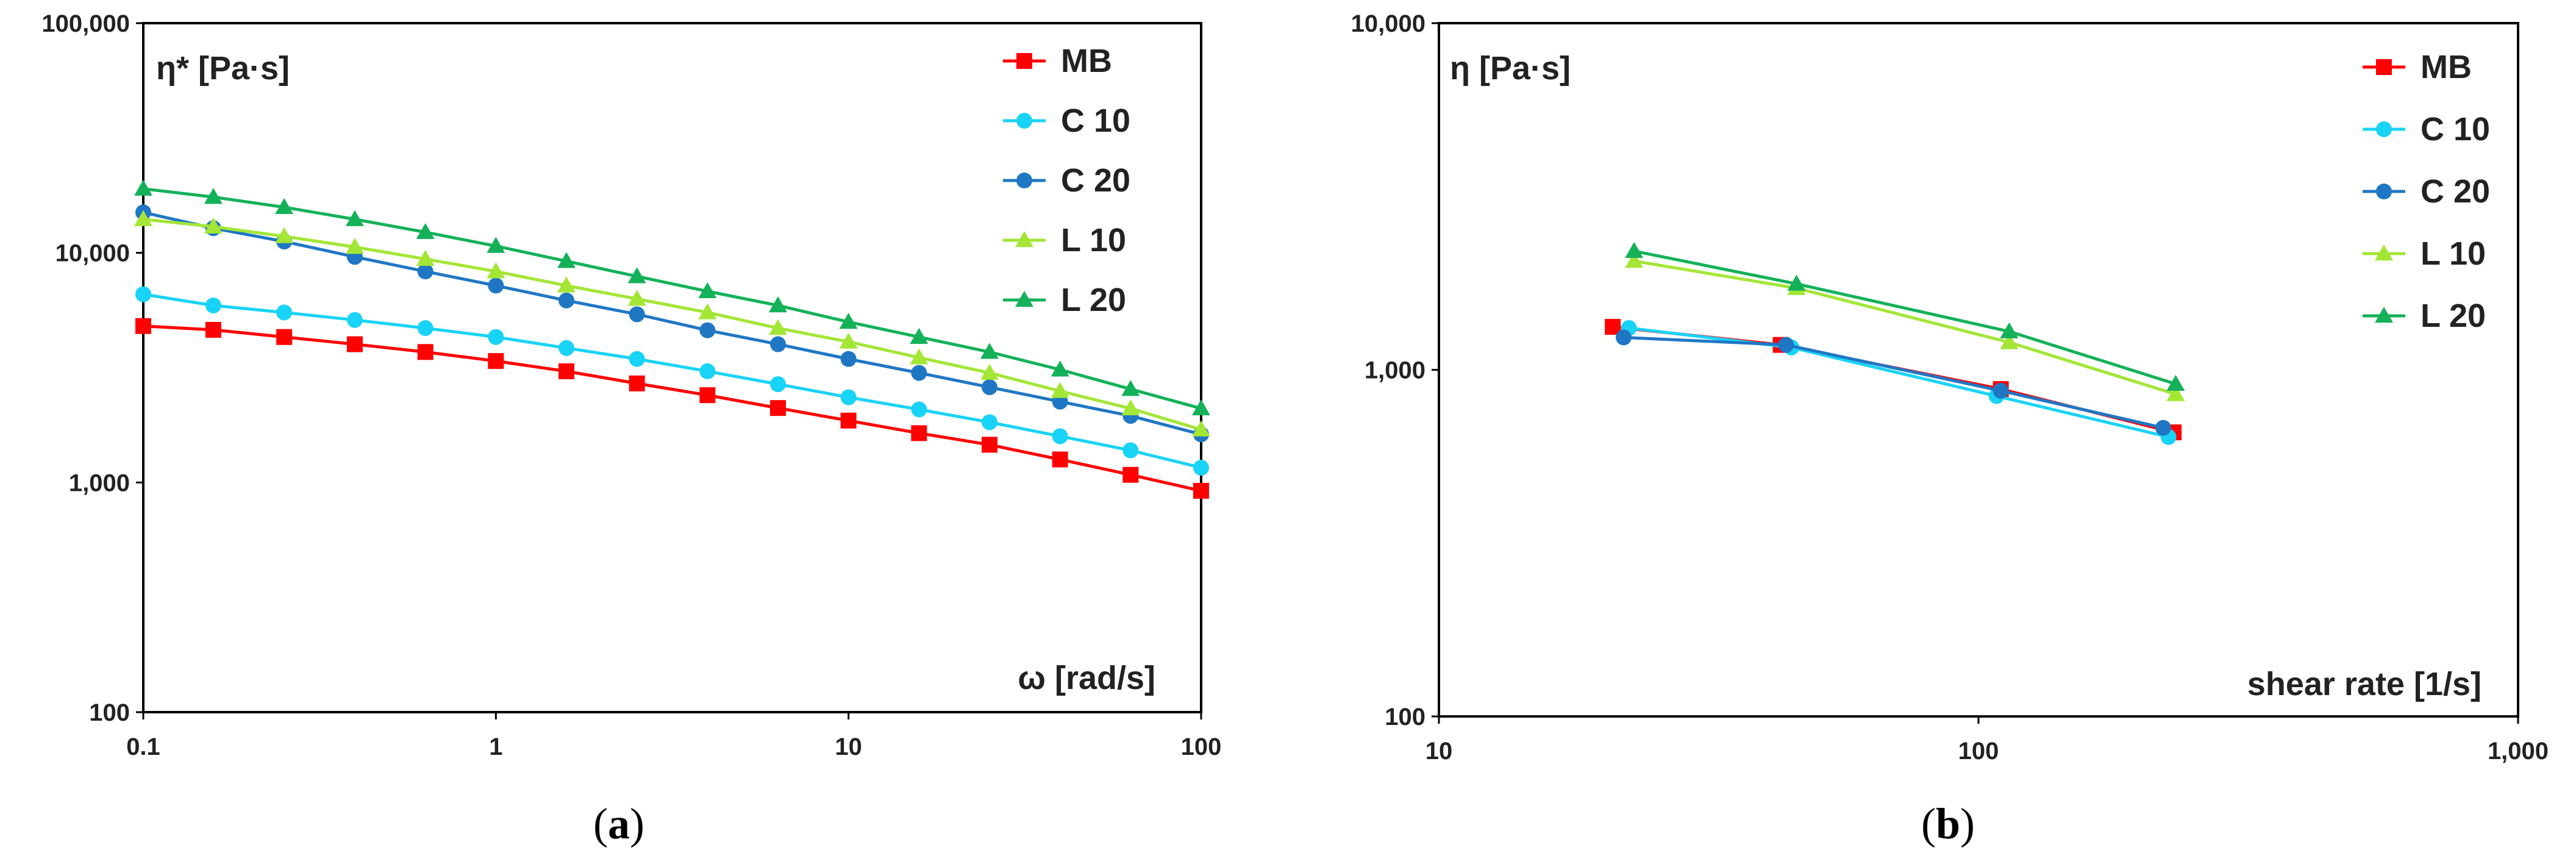 The width and height of the screenshot is (2576, 853). Describe the element at coordinates (1201, 746) in the screenshot. I see `chart-a-xtick-label: 100` at that location.